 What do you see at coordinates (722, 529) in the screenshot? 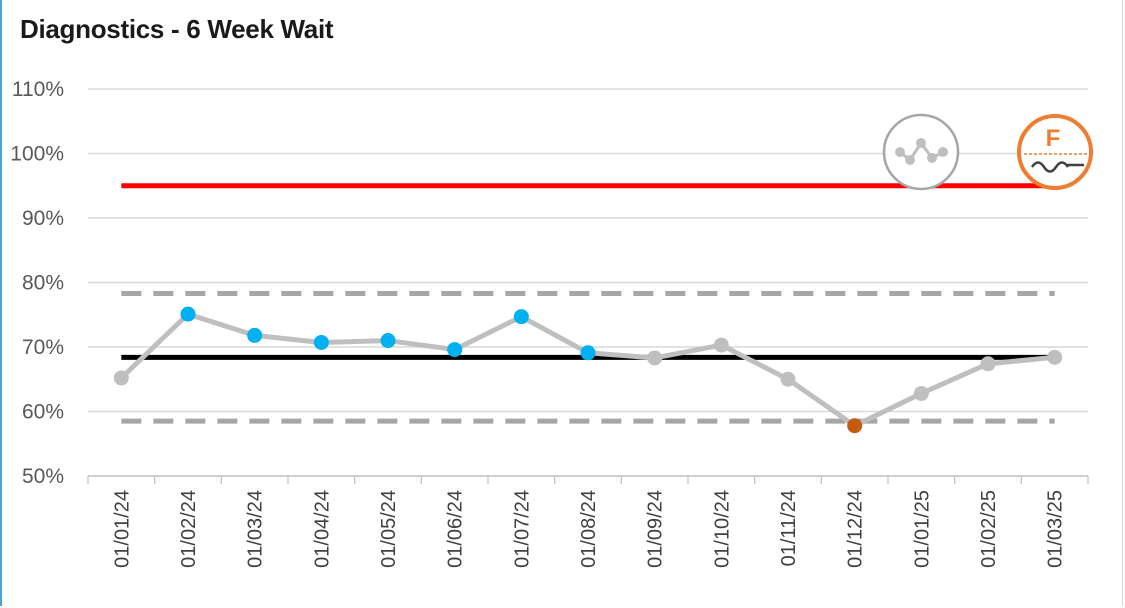
I see `x-tick-label: 01/10/24` at bounding box center [722, 529].